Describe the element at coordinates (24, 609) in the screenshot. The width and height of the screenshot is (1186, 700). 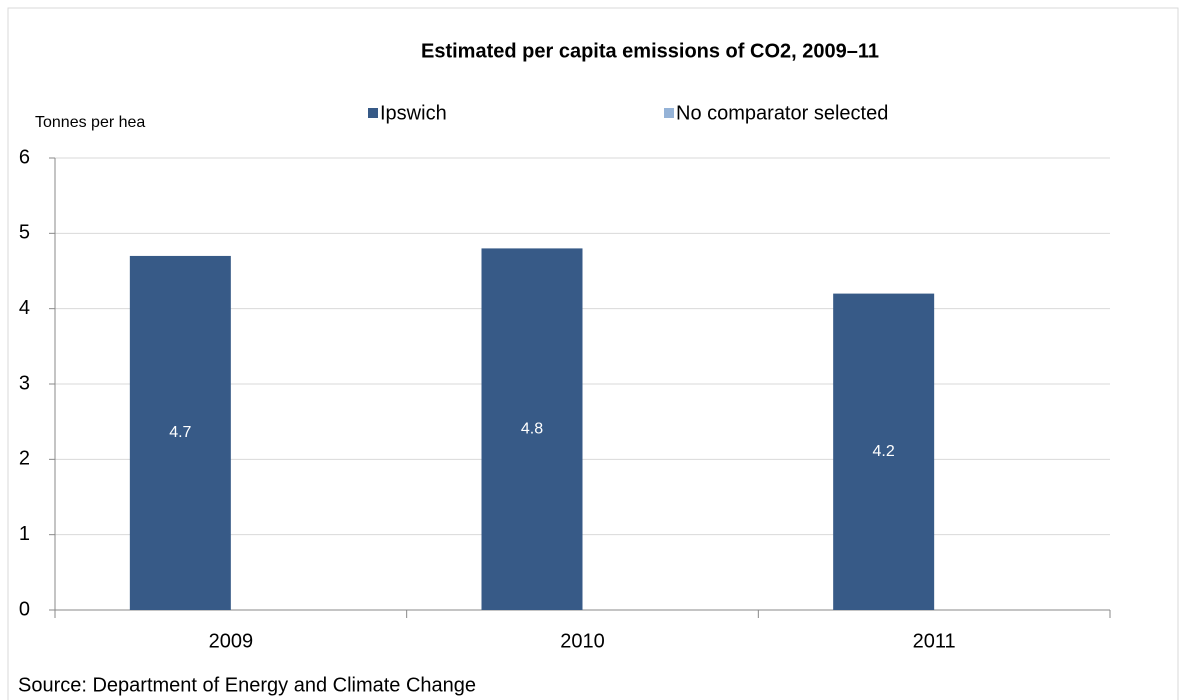
I see `y-tick-label: 0` at that location.